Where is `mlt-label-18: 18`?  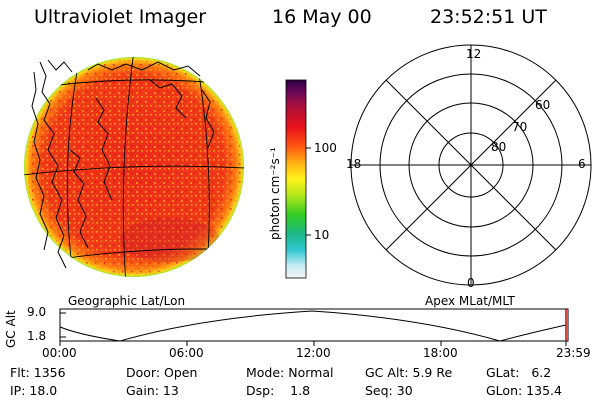 mlt-label-18: 18 is located at coordinates (354, 164).